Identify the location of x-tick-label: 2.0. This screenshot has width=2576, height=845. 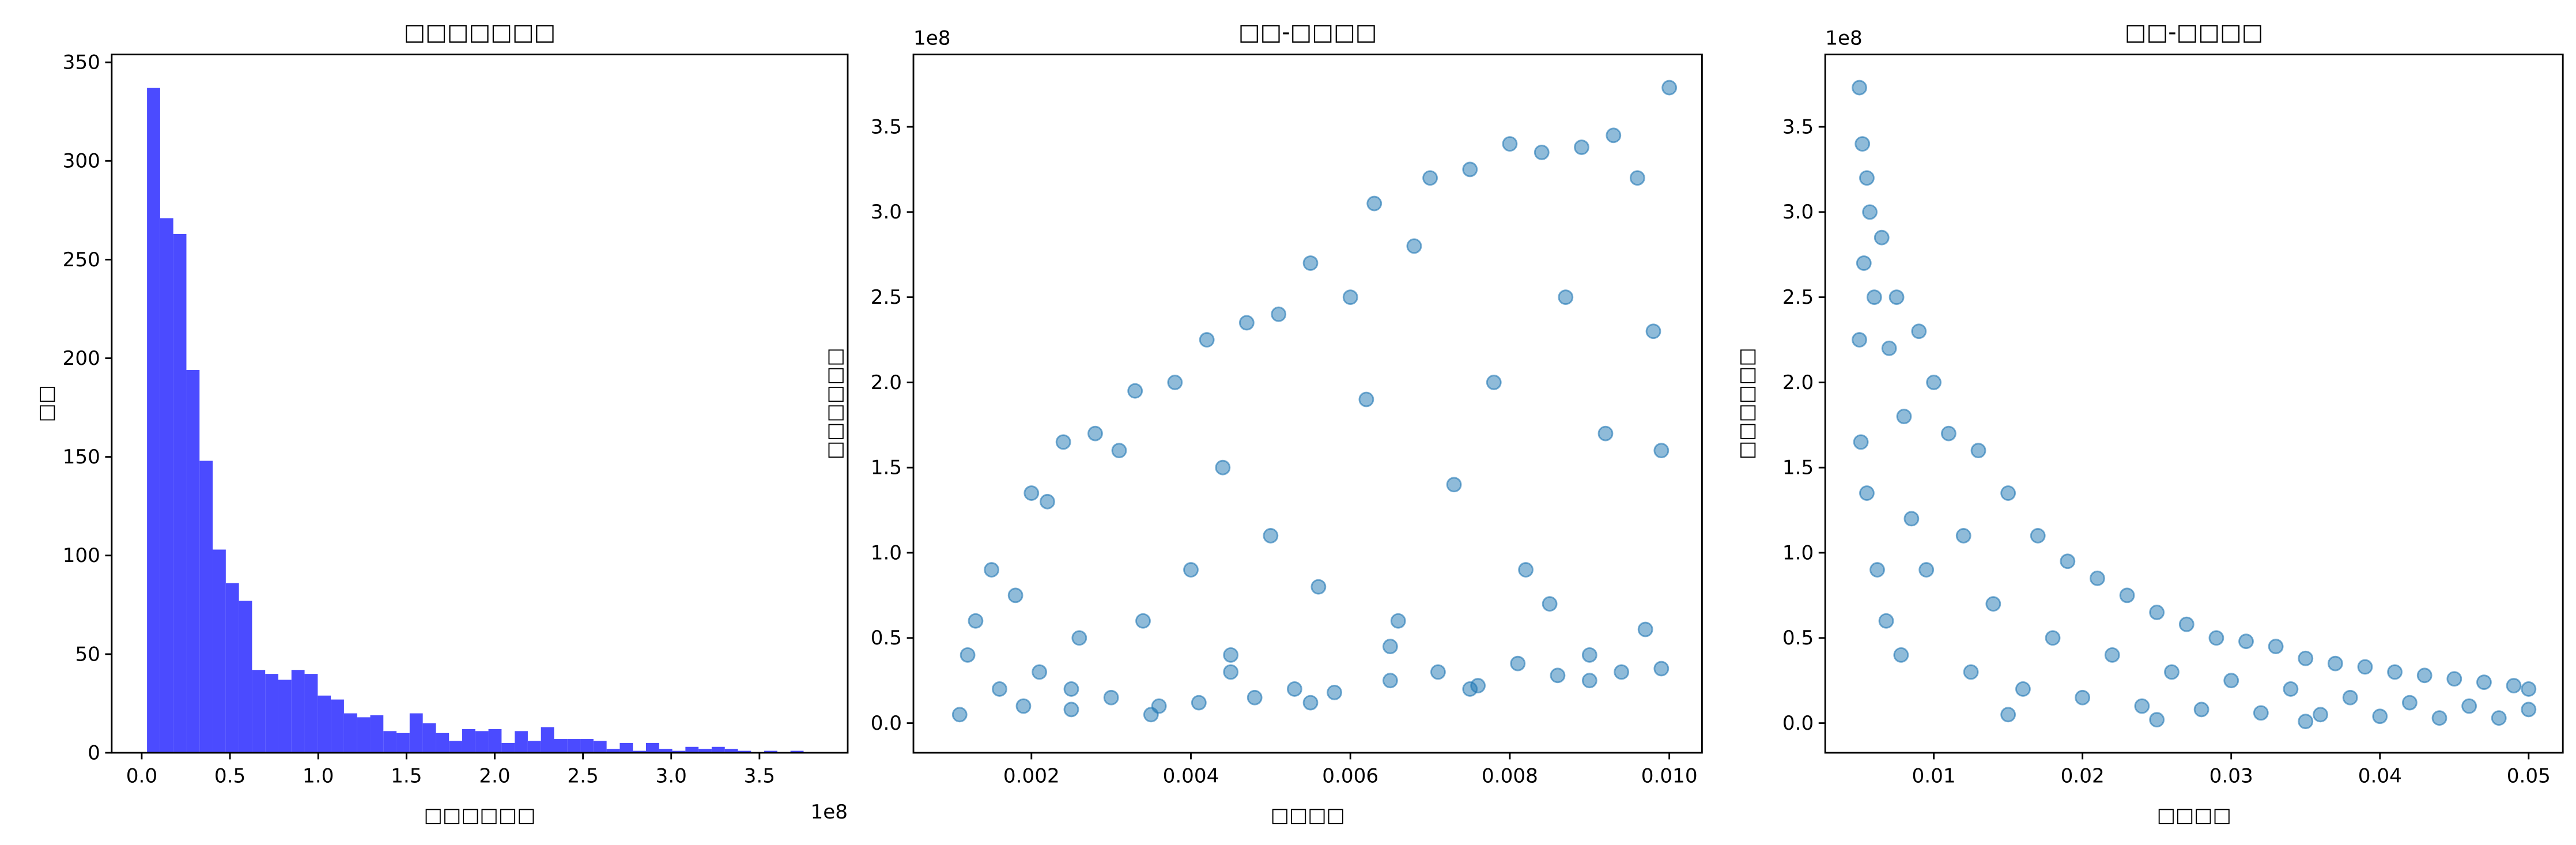
(494, 775).